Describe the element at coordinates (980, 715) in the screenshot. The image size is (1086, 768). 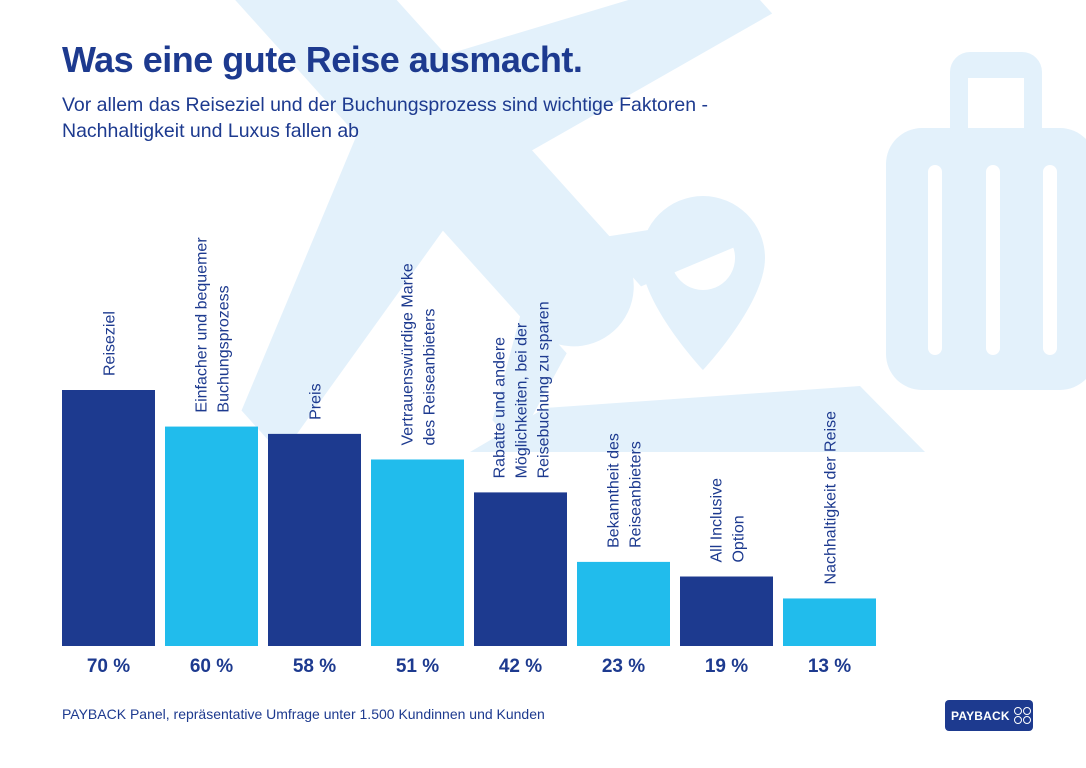
I see `brand-name: PAYBACK` at that location.